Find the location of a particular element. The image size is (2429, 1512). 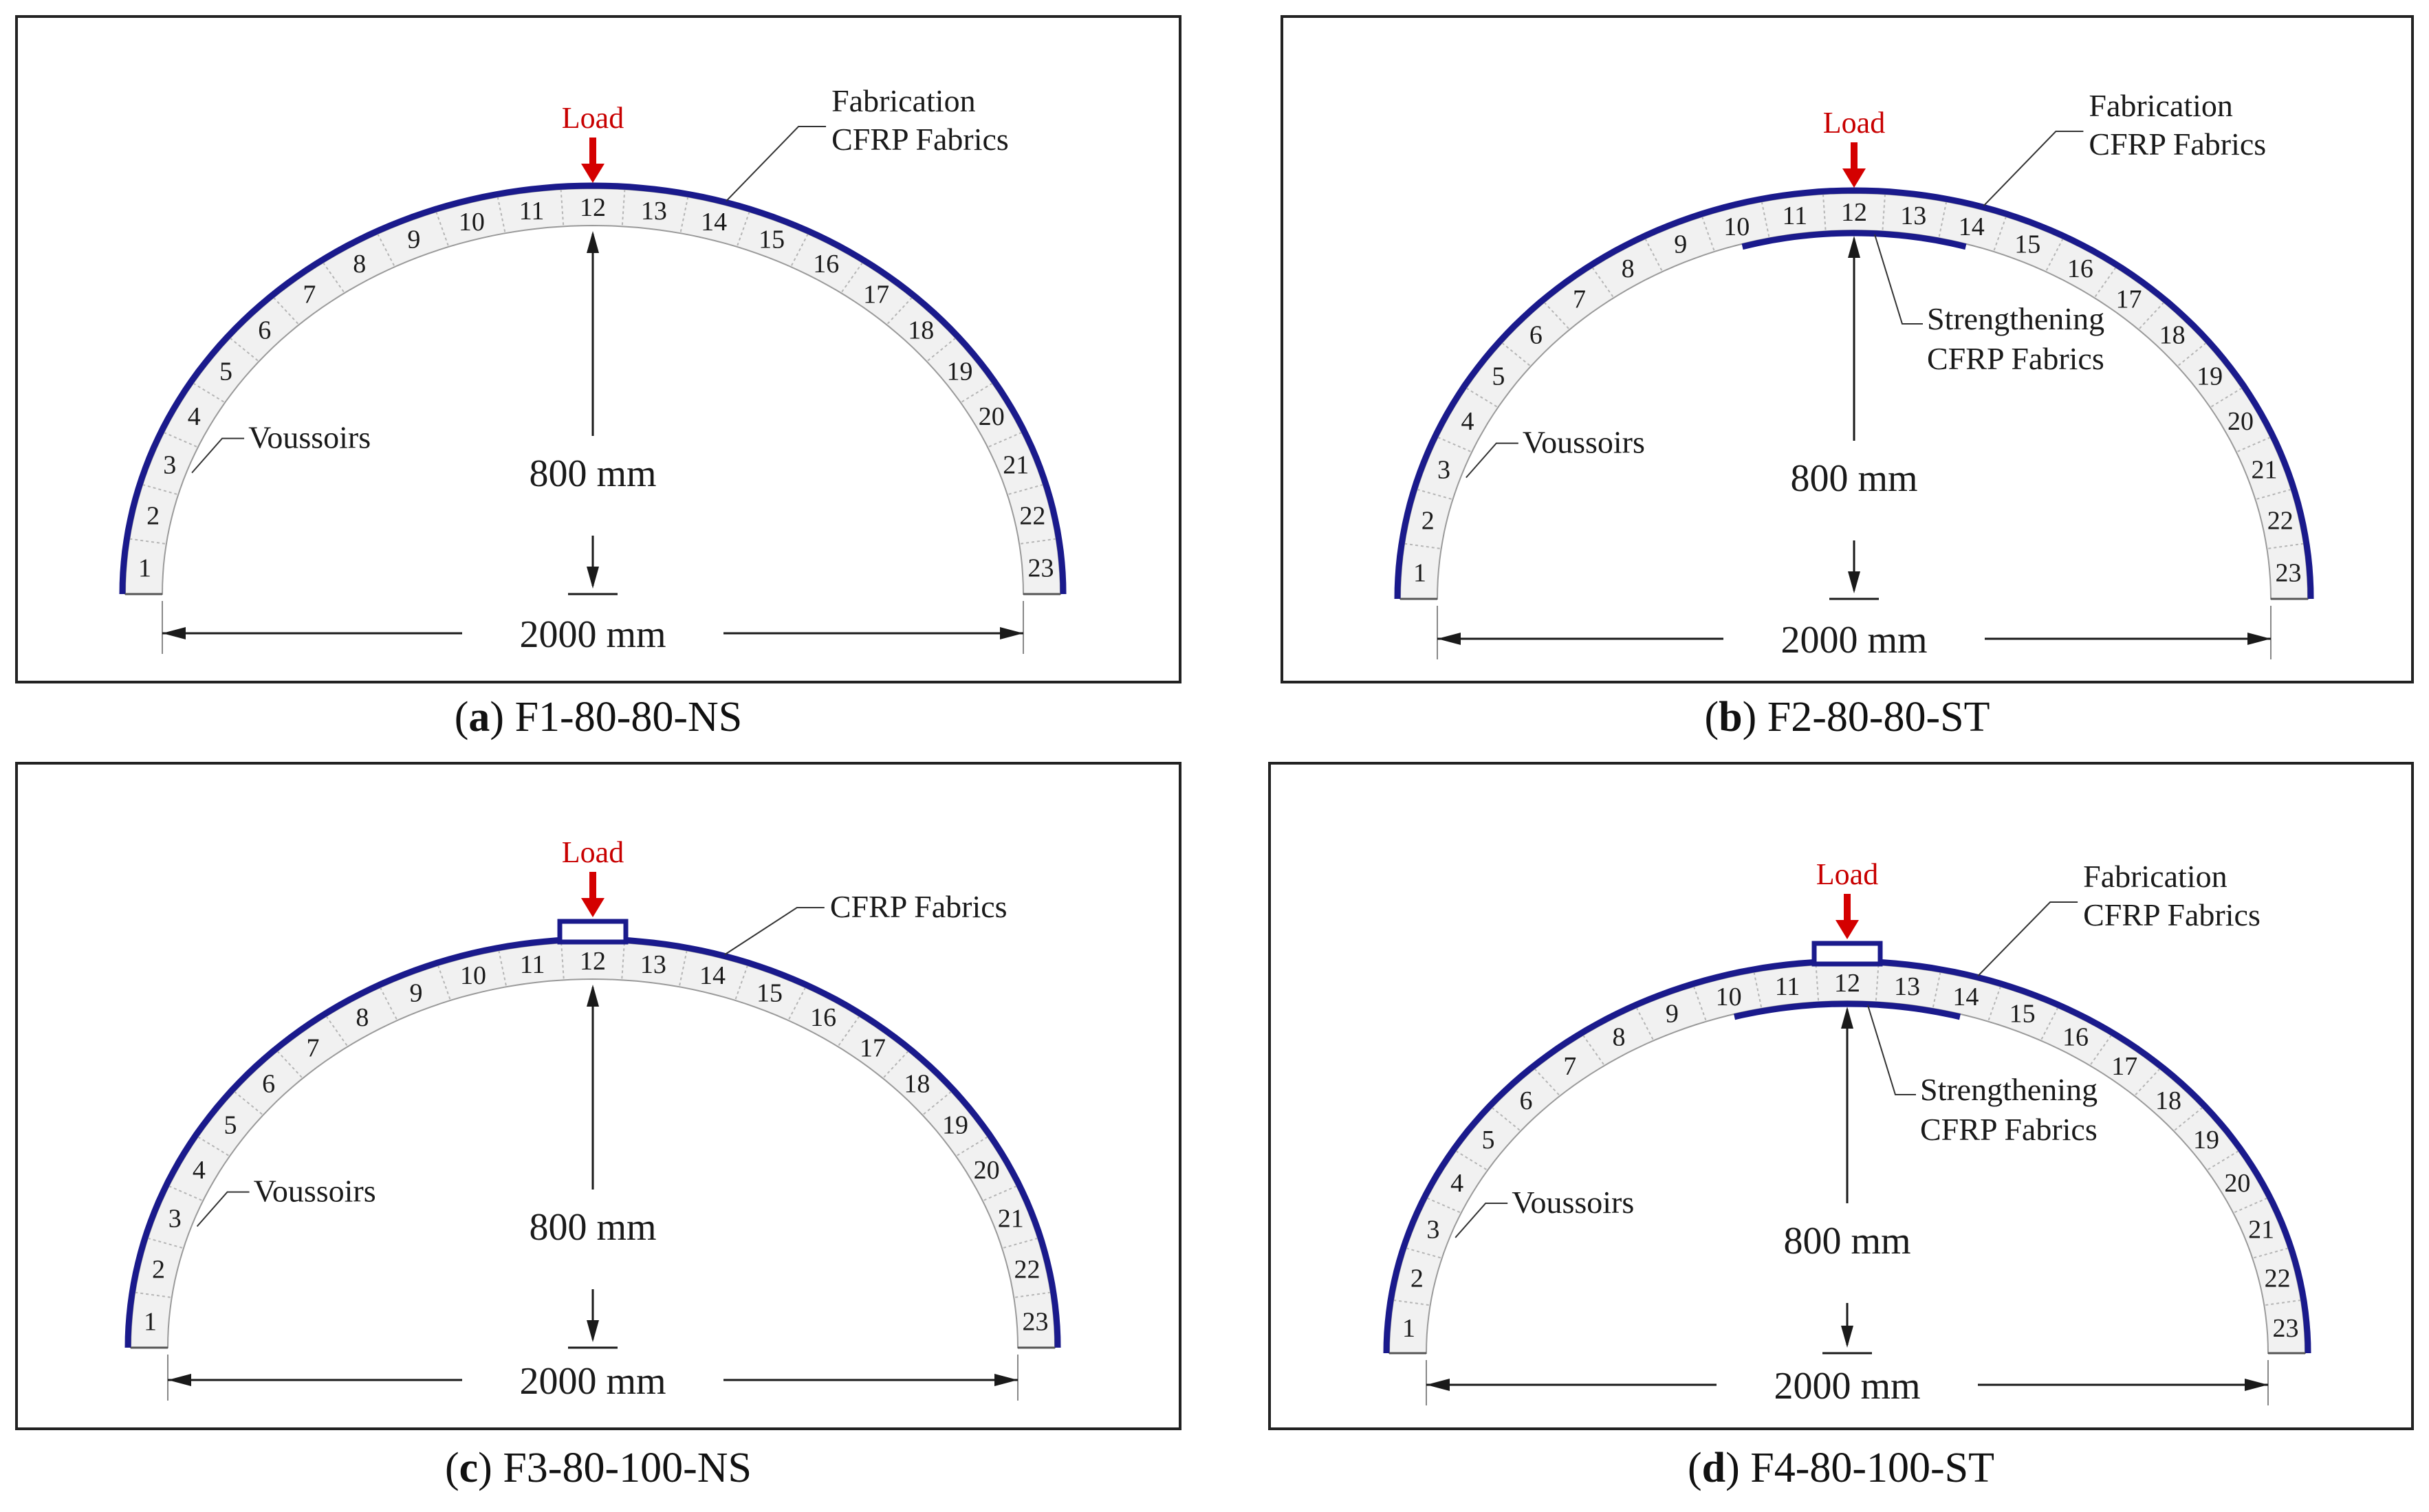

load-arrow-shaft is located at coordinates (1847, 907).